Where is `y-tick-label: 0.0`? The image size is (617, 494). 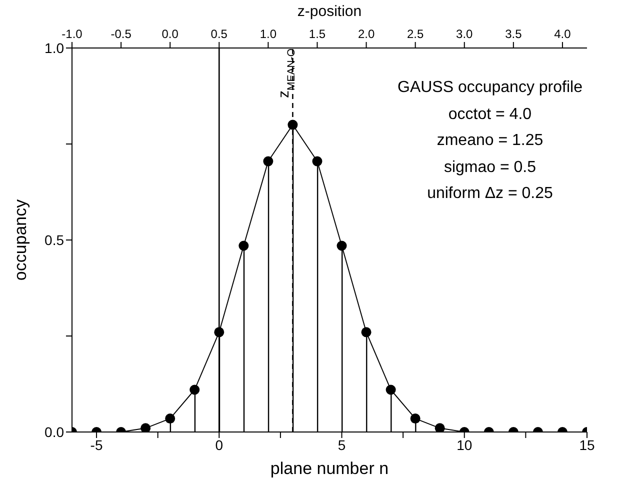 y-tick-label: 0.0 is located at coordinates (54, 432).